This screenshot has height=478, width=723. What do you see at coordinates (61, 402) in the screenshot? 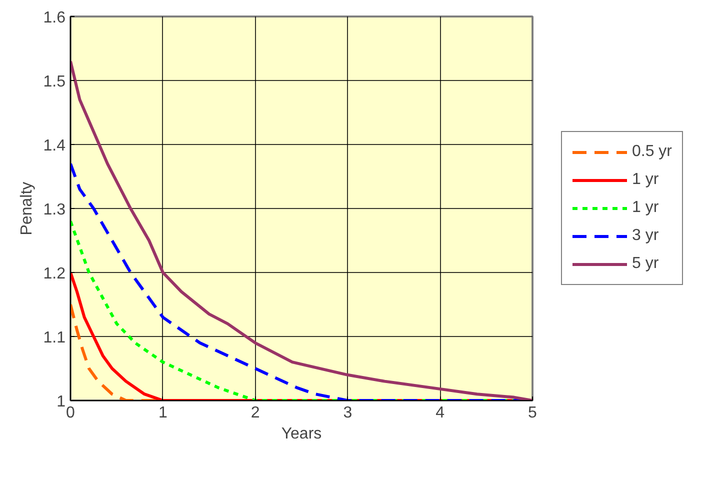
I see `y-tick-label: 1` at bounding box center [61, 402].